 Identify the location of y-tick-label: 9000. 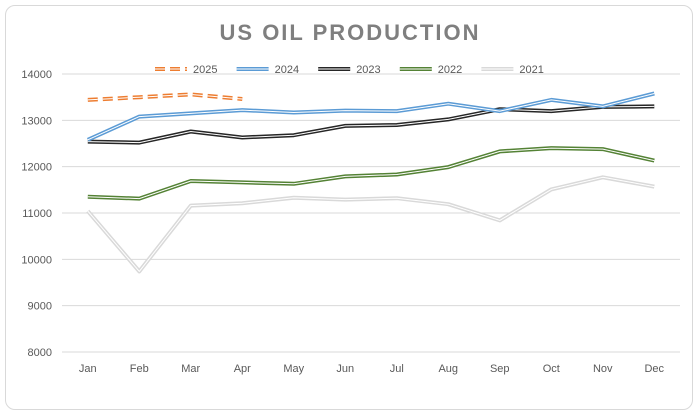
(40, 307).